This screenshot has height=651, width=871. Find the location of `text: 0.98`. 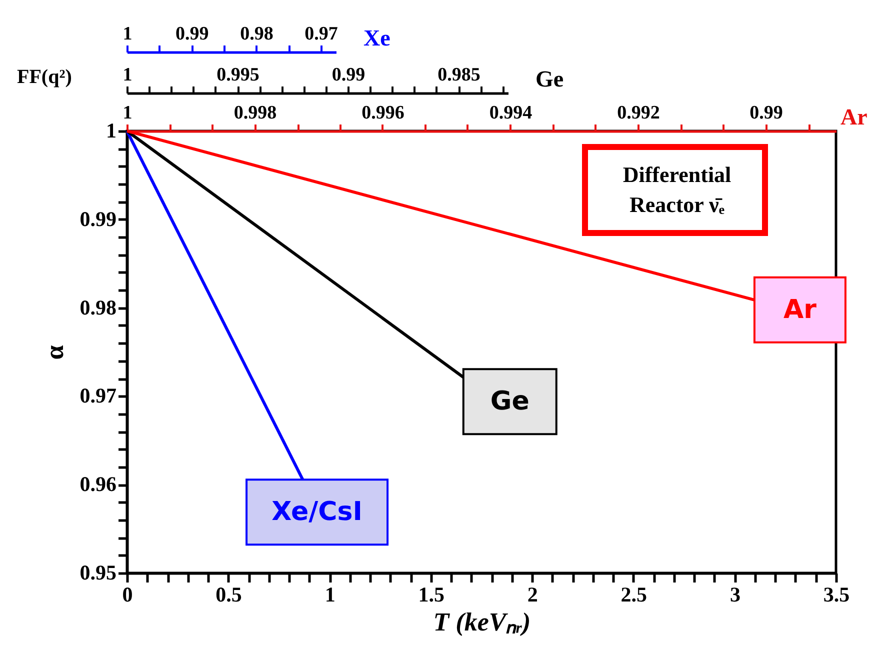

text: 0.98 is located at coordinates (257, 34).